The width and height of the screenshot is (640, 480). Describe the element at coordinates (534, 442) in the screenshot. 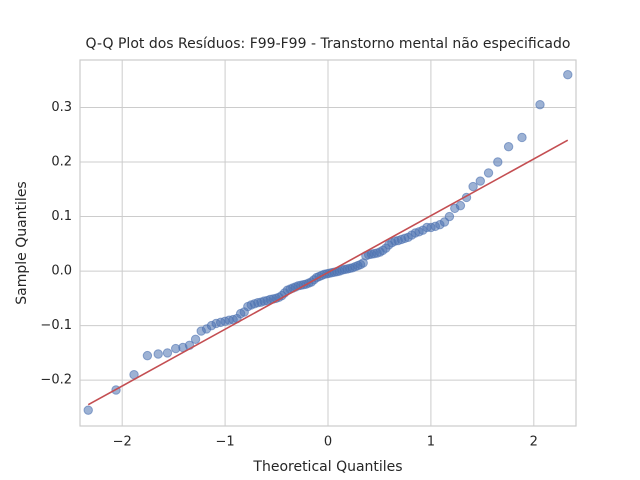

I see `x-tick-label: 2` at that location.